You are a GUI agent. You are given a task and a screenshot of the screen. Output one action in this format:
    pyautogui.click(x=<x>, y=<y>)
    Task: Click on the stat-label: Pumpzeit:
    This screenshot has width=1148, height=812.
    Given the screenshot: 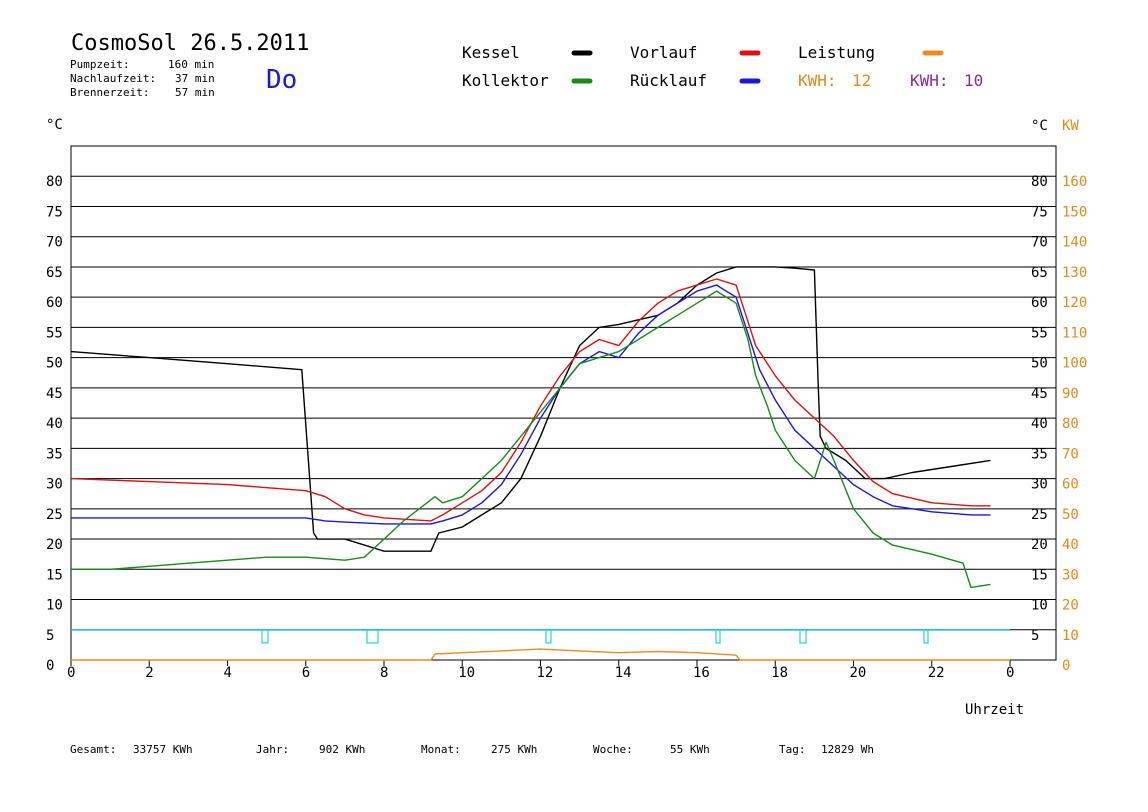 What is the action you would take?
    pyautogui.click(x=100, y=64)
    